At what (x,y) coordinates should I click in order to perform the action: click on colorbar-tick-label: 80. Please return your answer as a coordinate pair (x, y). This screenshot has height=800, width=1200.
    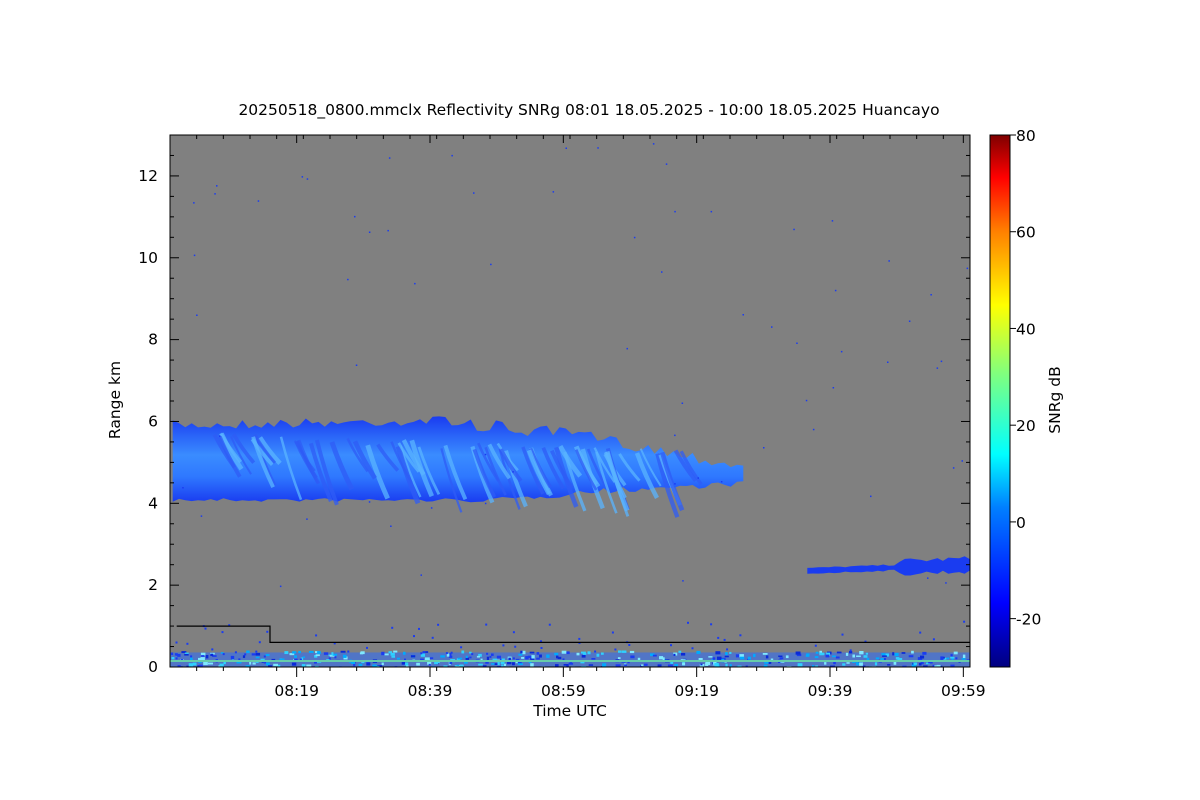
    Looking at the image, I should click on (1026, 136).